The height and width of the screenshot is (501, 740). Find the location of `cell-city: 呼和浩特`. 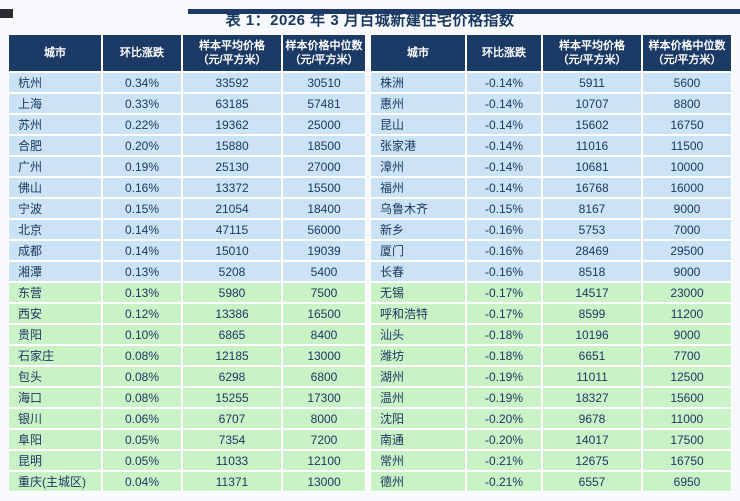

cell-city: 呼和浩特 is located at coordinates (418, 313).